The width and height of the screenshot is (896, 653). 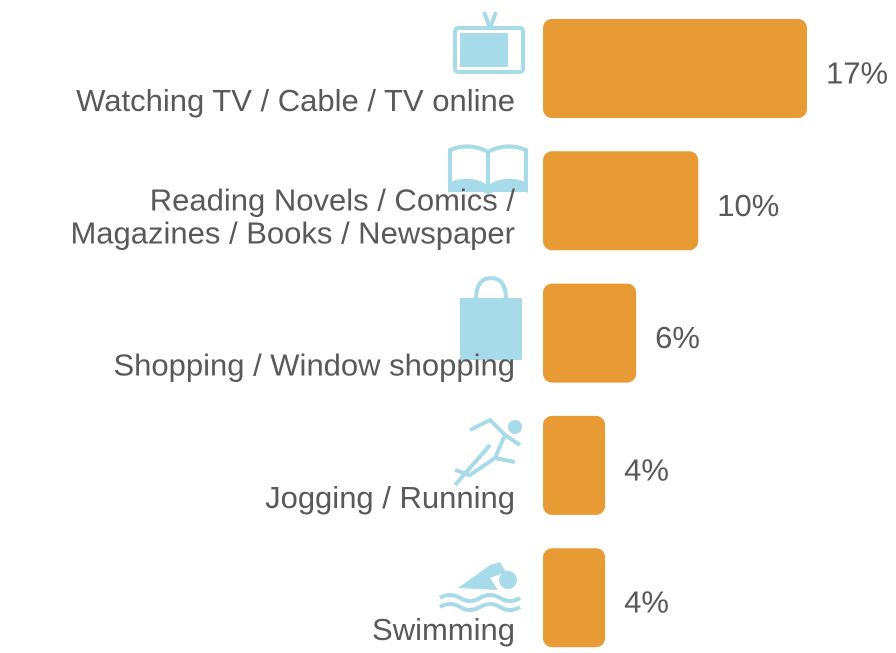 I want to click on value-label: 17%, so click(x=857, y=73).